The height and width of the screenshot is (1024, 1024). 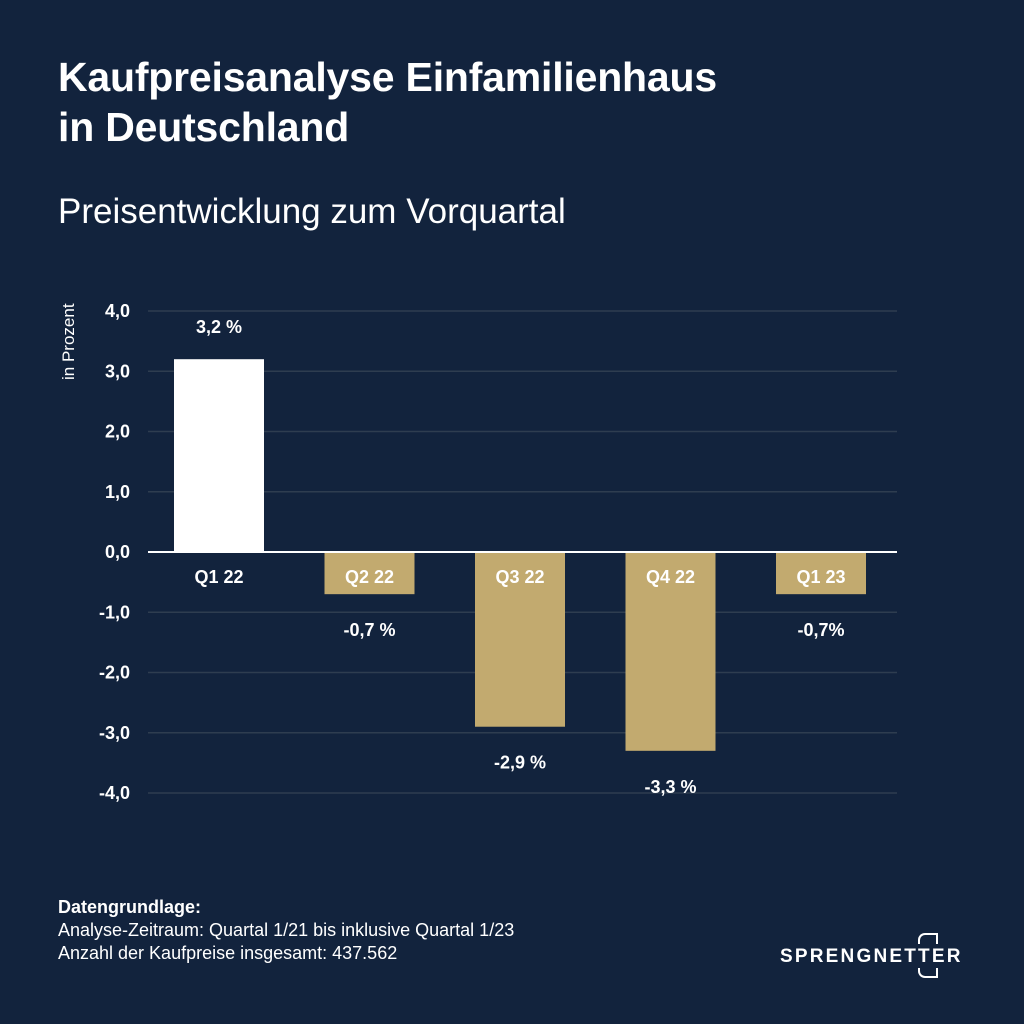 What do you see at coordinates (928, 938) in the screenshot?
I see `bracket-logo-icon` at bounding box center [928, 938].